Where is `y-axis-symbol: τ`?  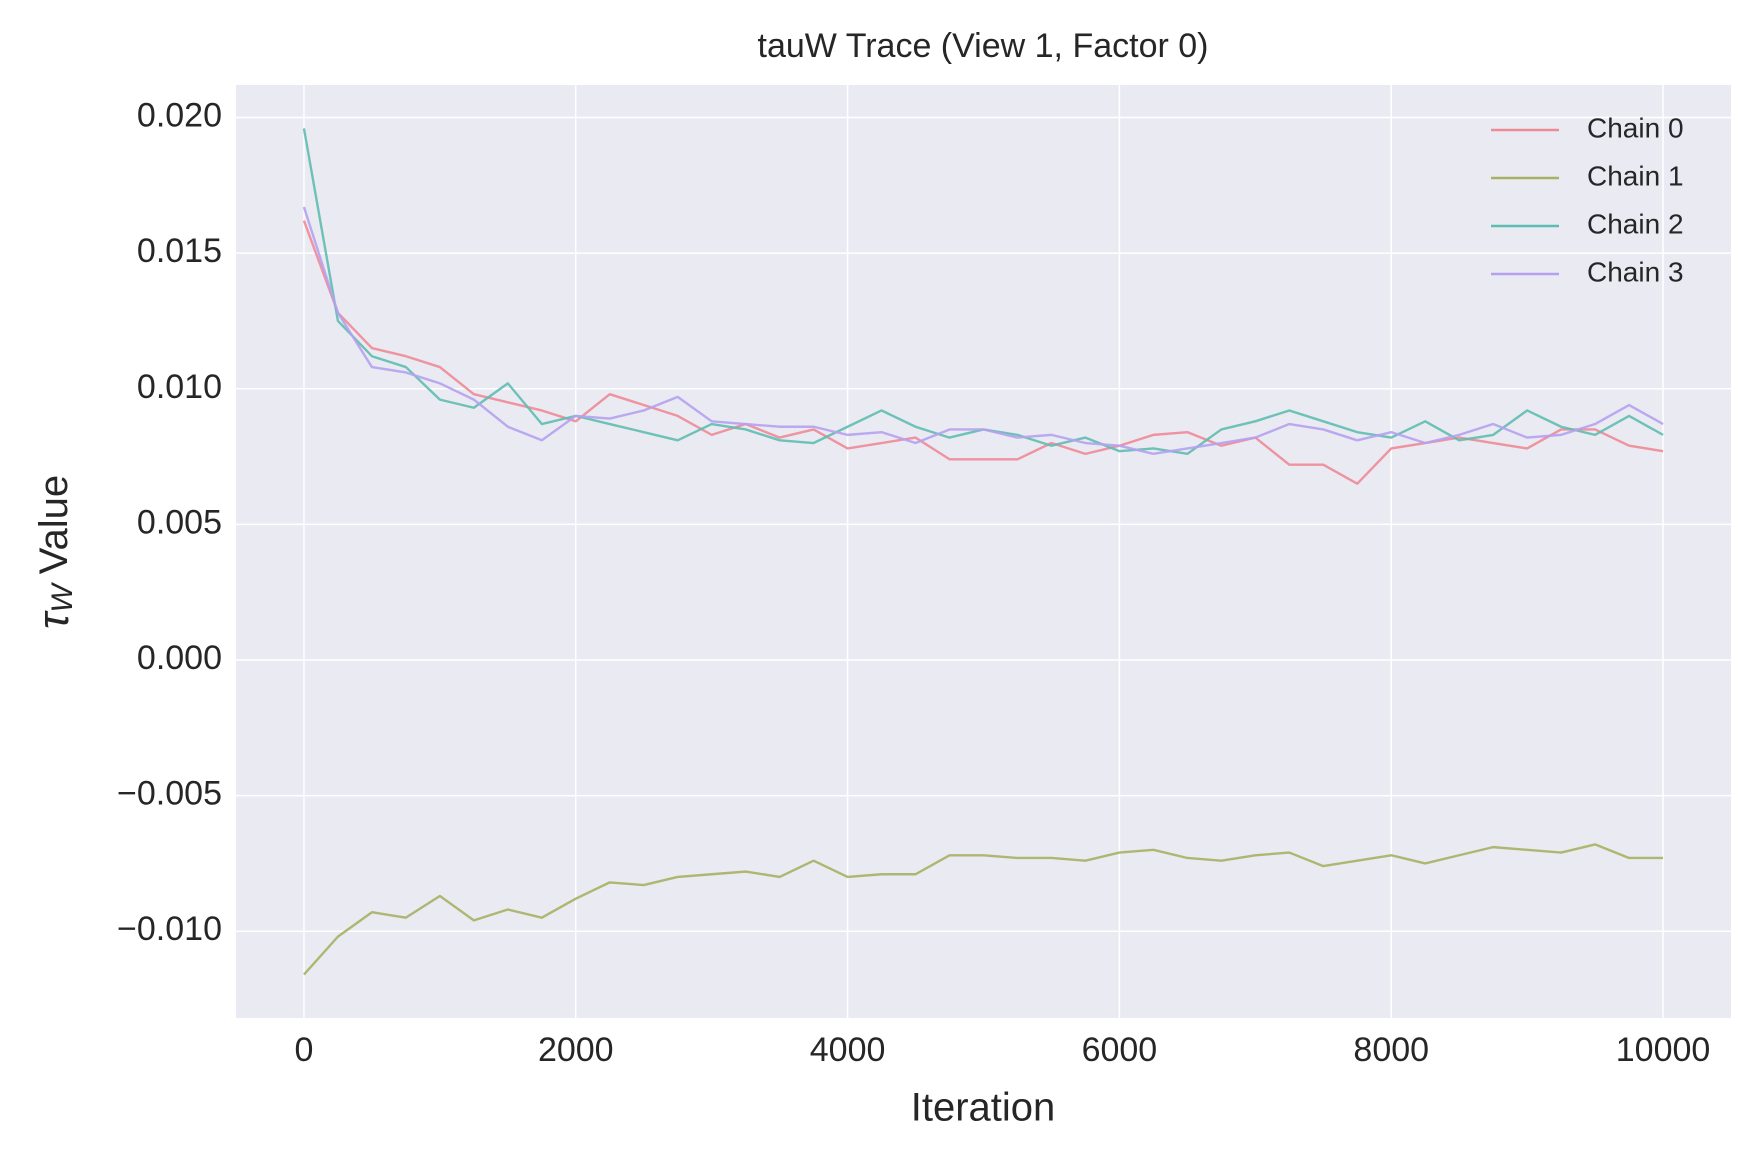 y-axis-symbol: τ is located at coordinates (53, 619).